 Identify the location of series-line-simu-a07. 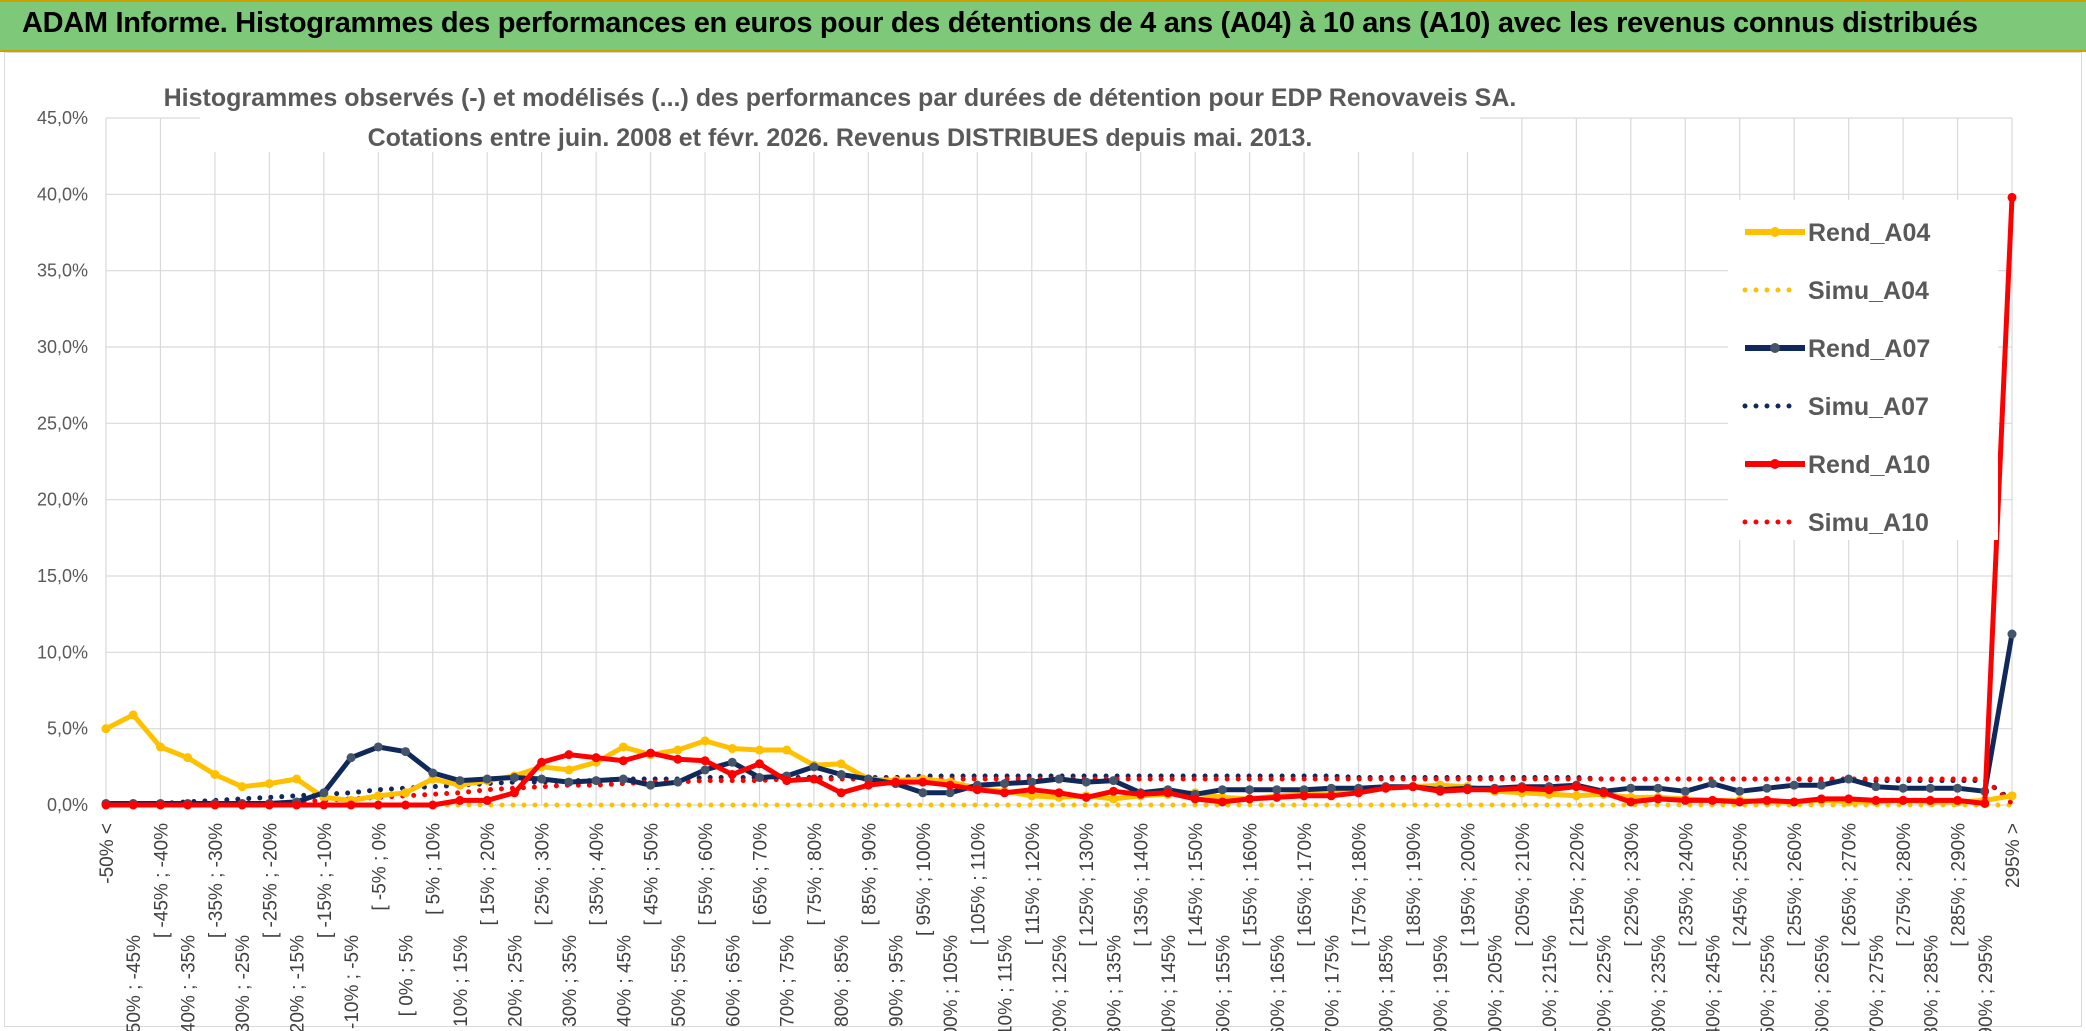
(1059, 790).